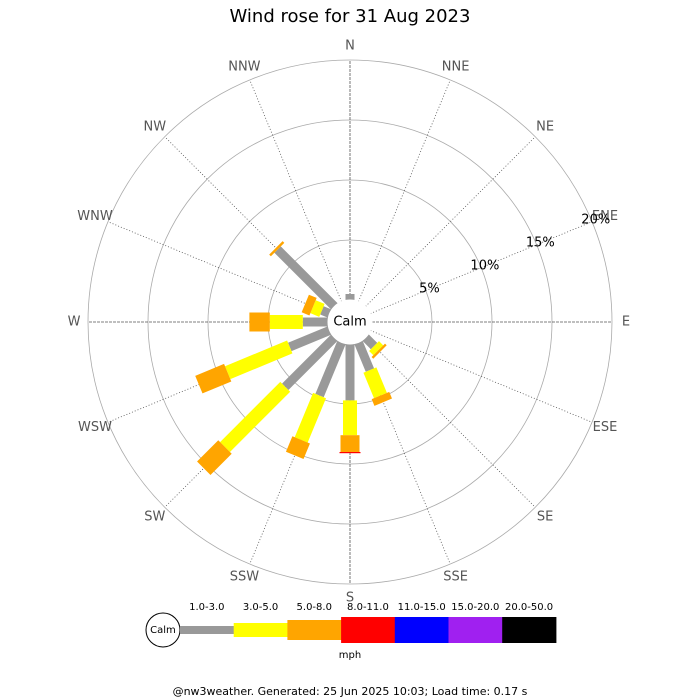  Describe the element at coordinates (95, 427) in the screenshot. I see `direction-label: WSW` at that location.